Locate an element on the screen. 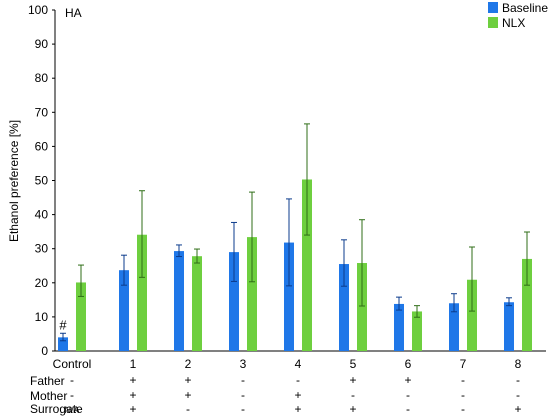 The height and width of the screenshot is (419, 550). condition-row-label: Mother is located at coordinates (48, 396).